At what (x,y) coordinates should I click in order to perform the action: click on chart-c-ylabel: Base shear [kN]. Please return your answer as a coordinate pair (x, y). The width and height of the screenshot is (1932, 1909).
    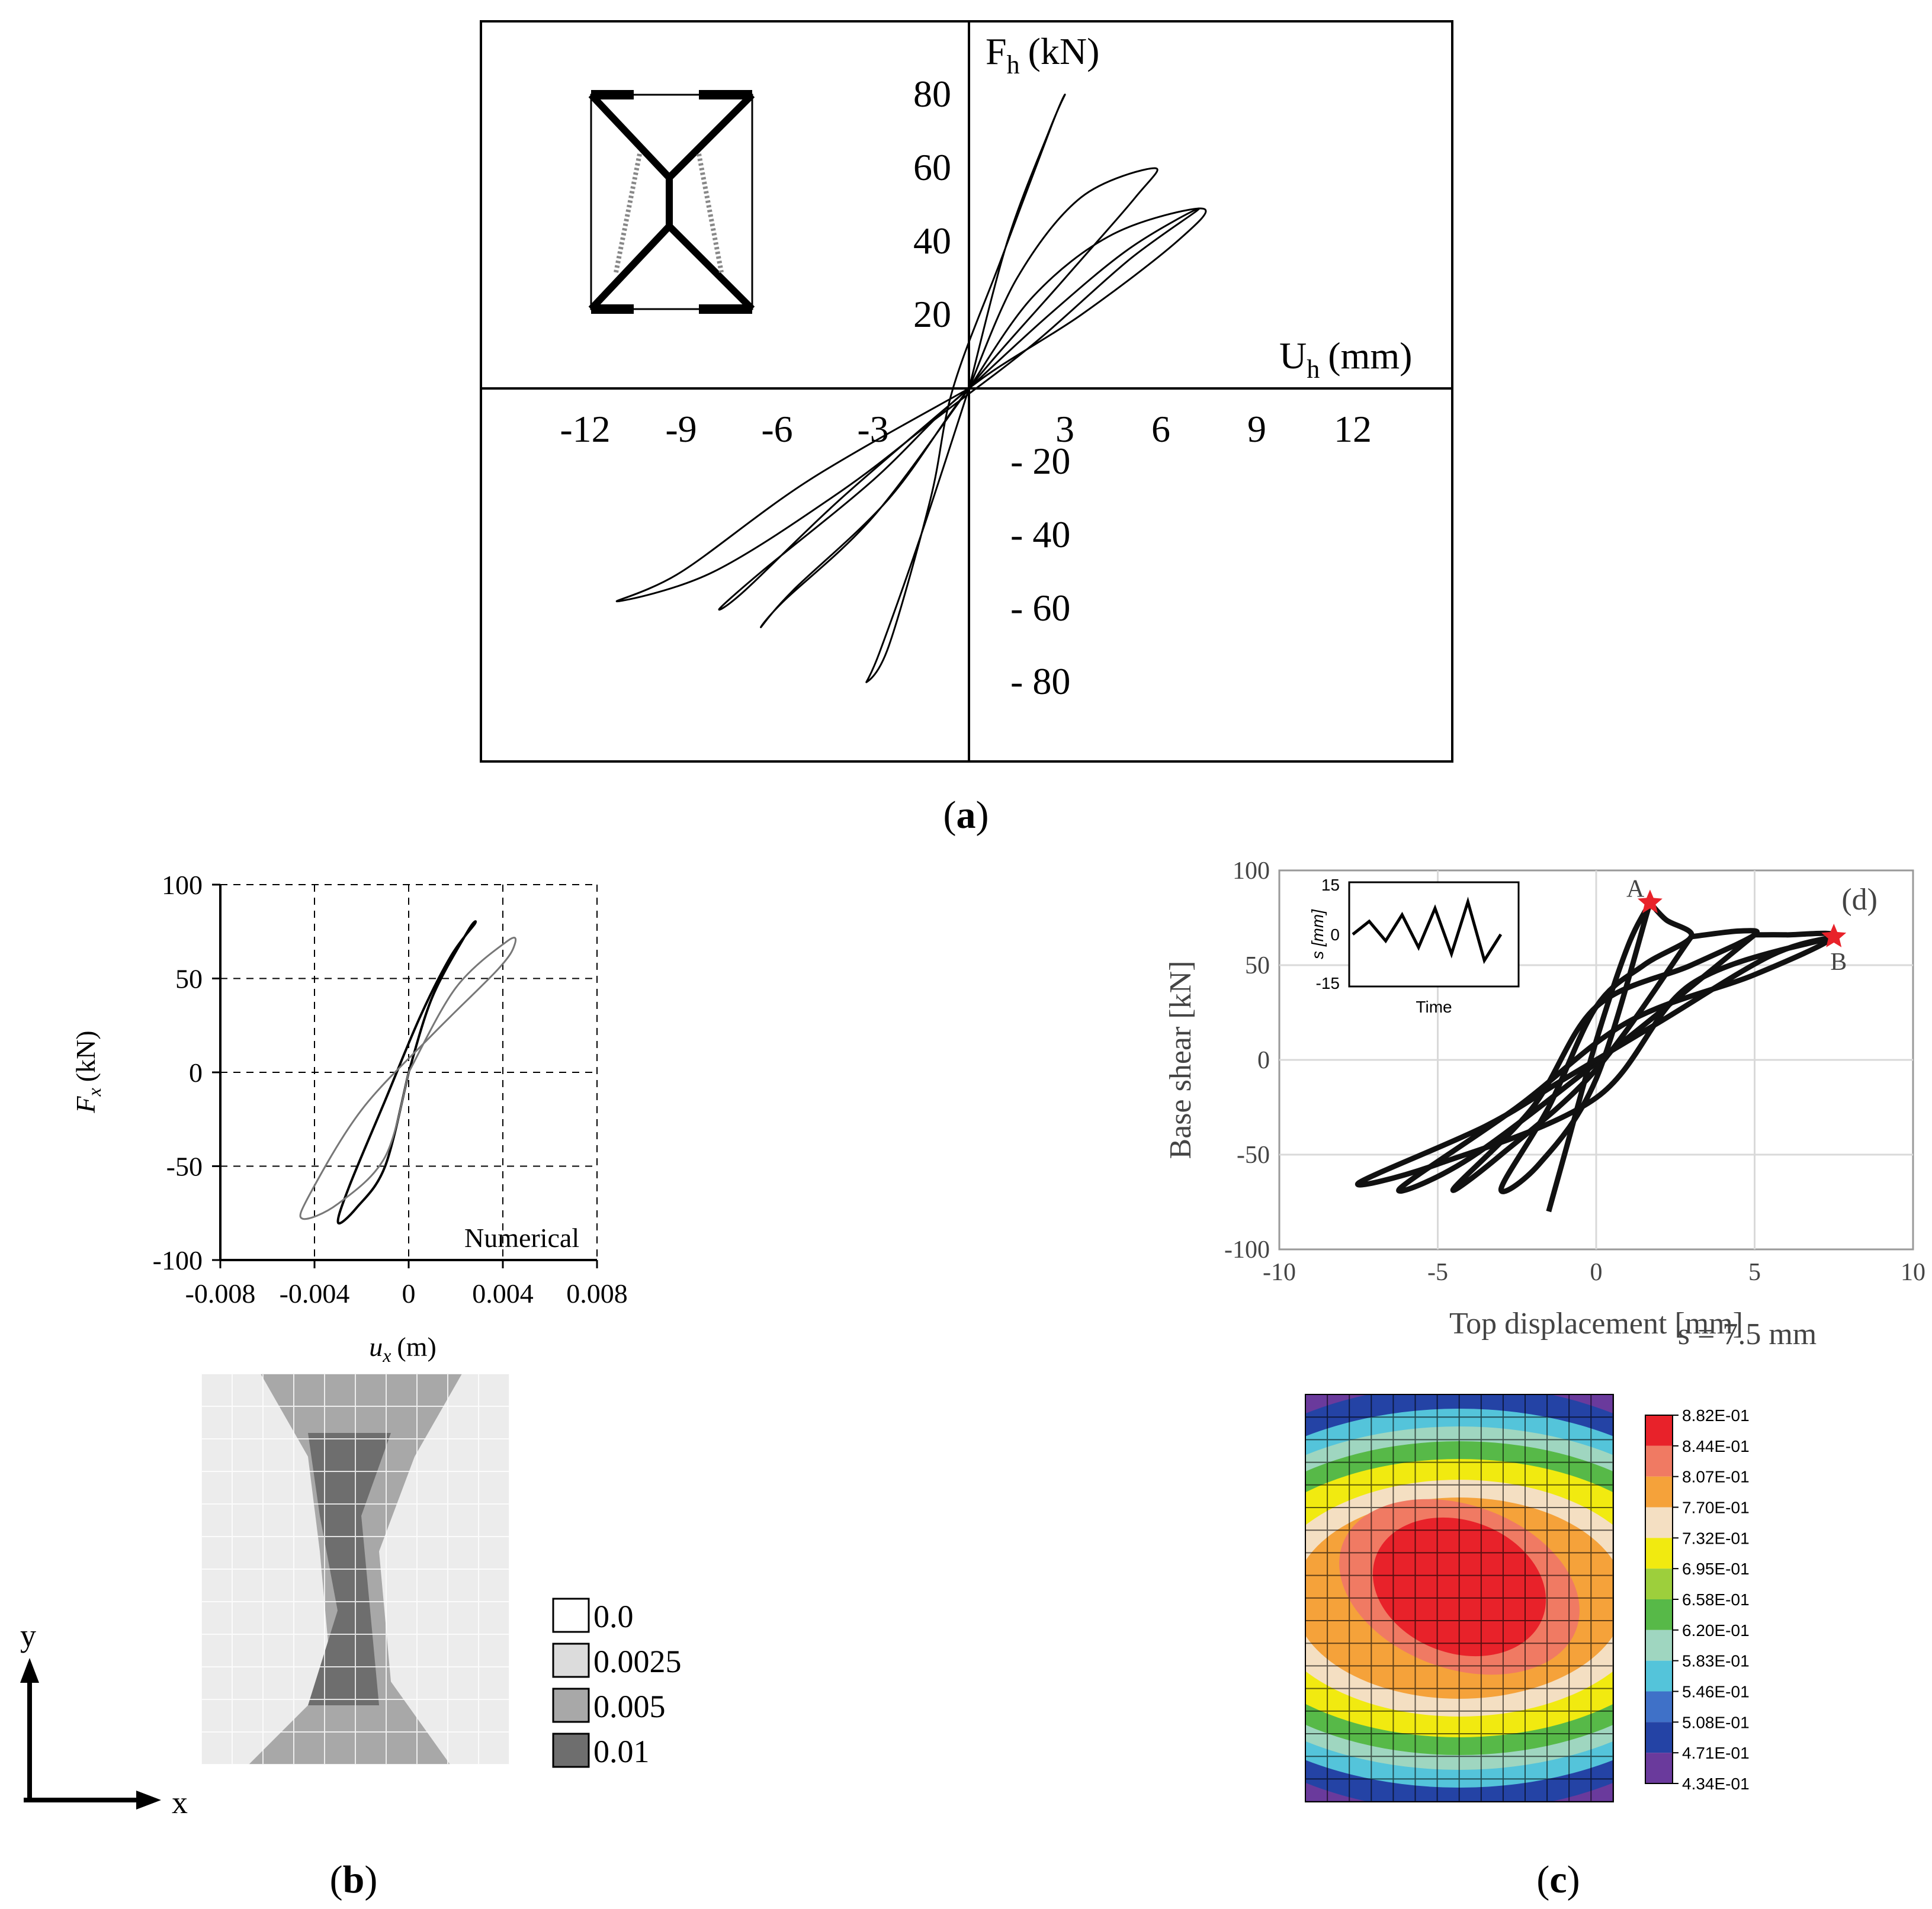
    Looking at the image, I should click on (1181, 1060).